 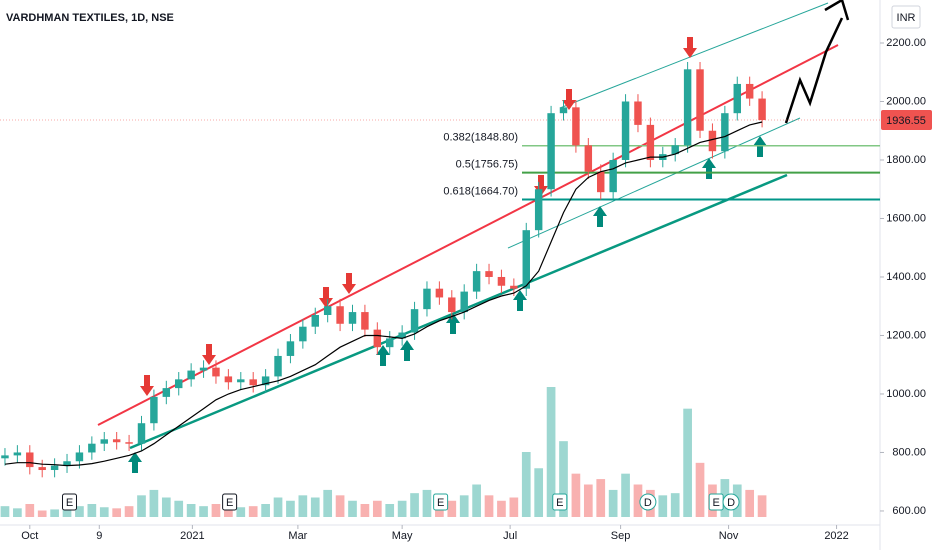 I want to click on x-tick-label: 2021, so click(x=192, y=536).